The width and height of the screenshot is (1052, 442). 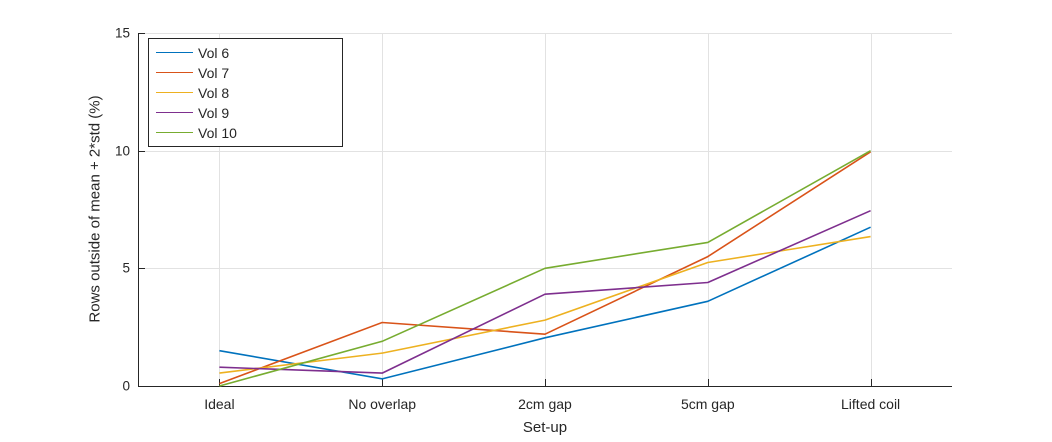 I want to click on legend-entry: Vol 10, so click(x=245, y=133).